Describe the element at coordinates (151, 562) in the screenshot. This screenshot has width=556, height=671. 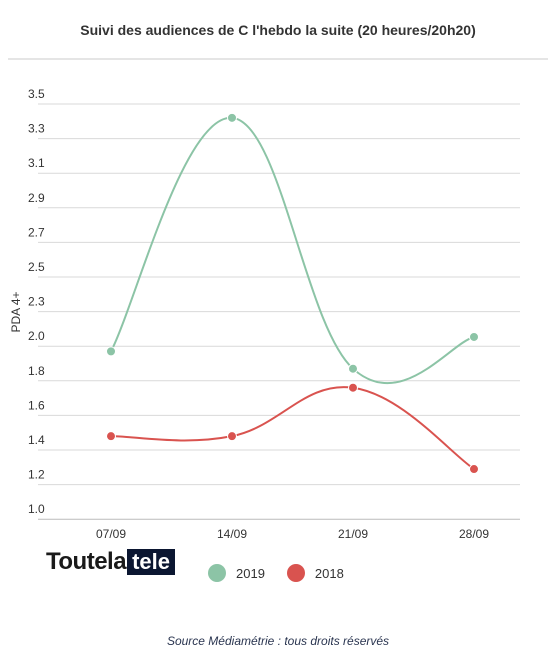
I see `logo-box-text: tele` at that location.